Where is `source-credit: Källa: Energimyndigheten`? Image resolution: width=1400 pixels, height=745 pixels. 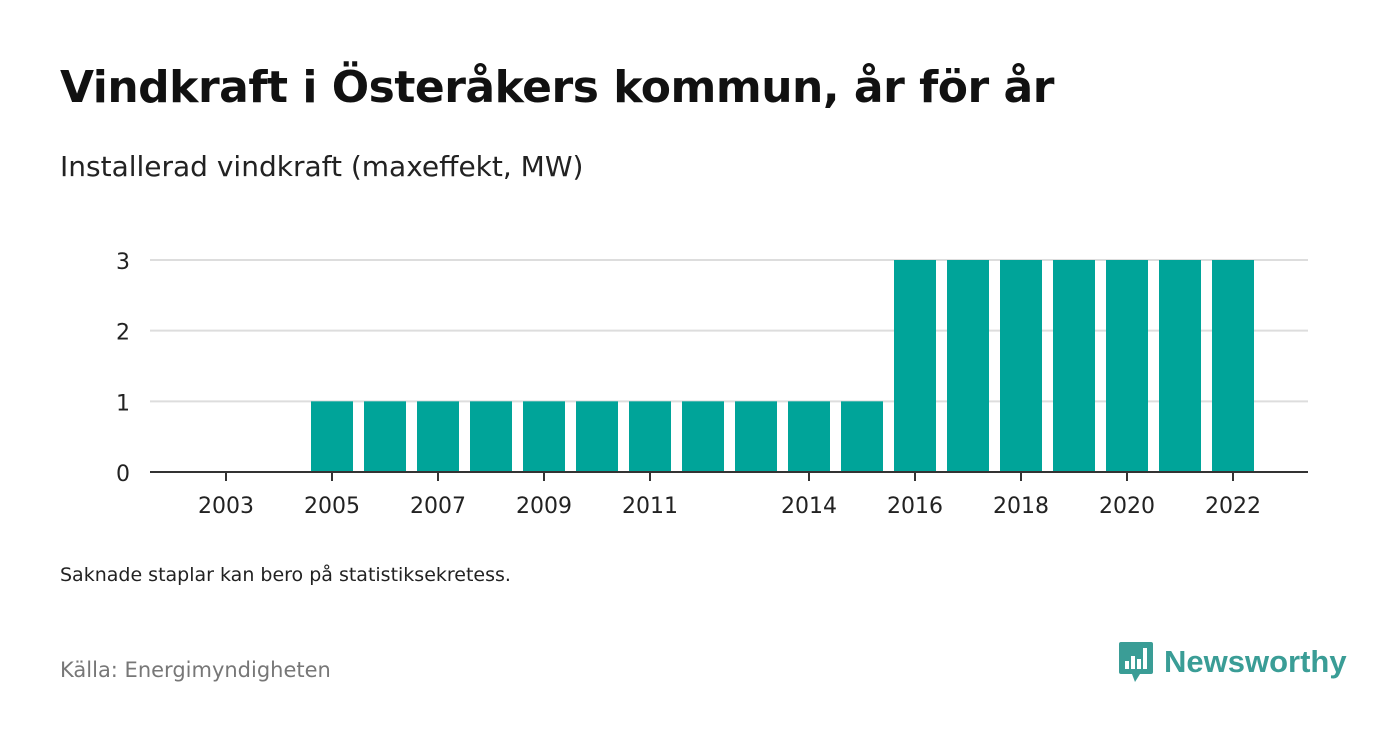
source-credit: Källa: Energimyndigheten is located at coordinates (195, 670).